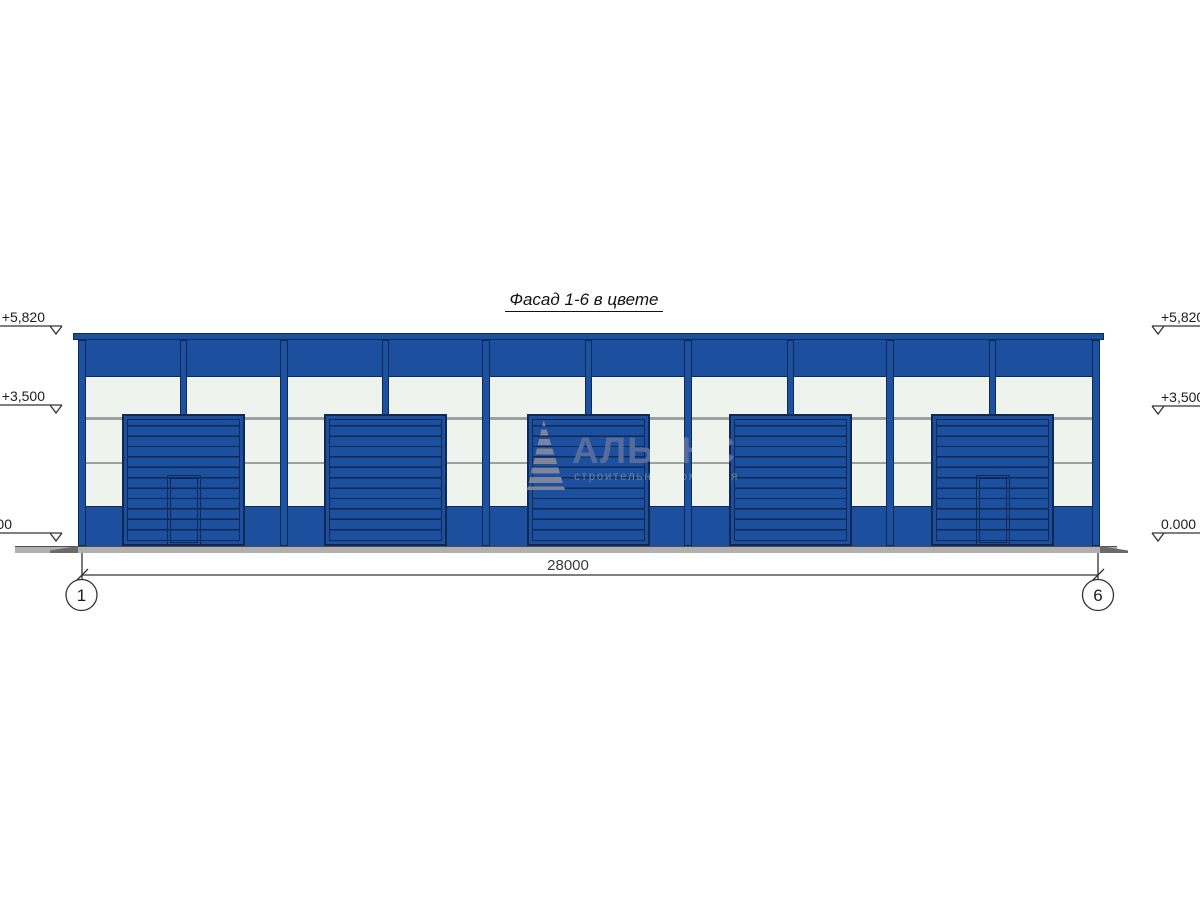 The width and height of the screenshot is (1200, 900). I want to click on level-label-right-top: +5,820, so click(1180, 317).